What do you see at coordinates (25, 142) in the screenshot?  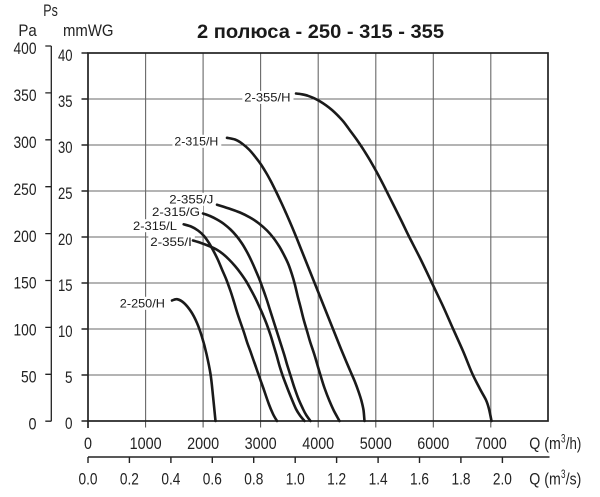 I see `svg-text: 300` at bounding box center [25, 142].